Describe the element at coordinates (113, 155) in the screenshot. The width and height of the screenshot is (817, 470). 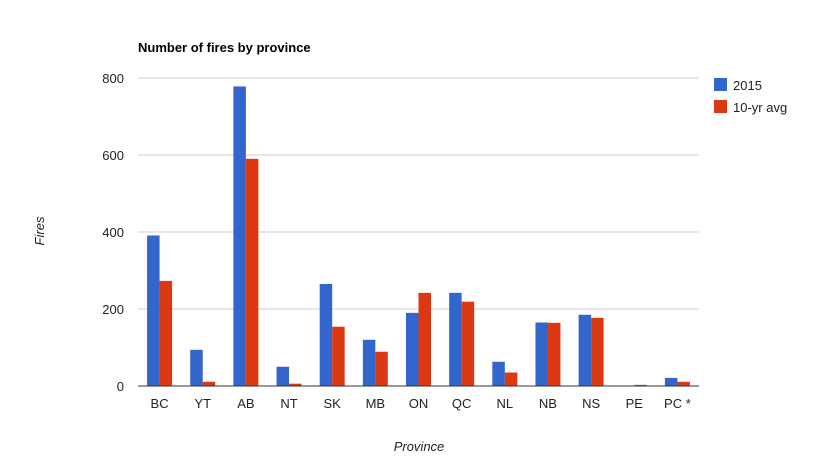
I see `y-tick-label: 600` at that location.